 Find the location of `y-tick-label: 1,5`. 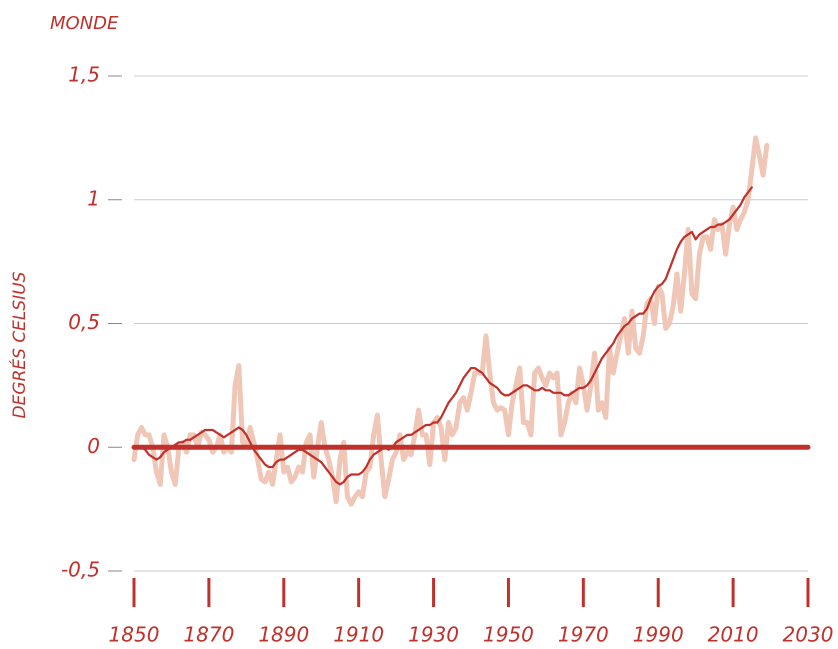

y-tick-label: 1,5 is located at coordinates (84, 75).